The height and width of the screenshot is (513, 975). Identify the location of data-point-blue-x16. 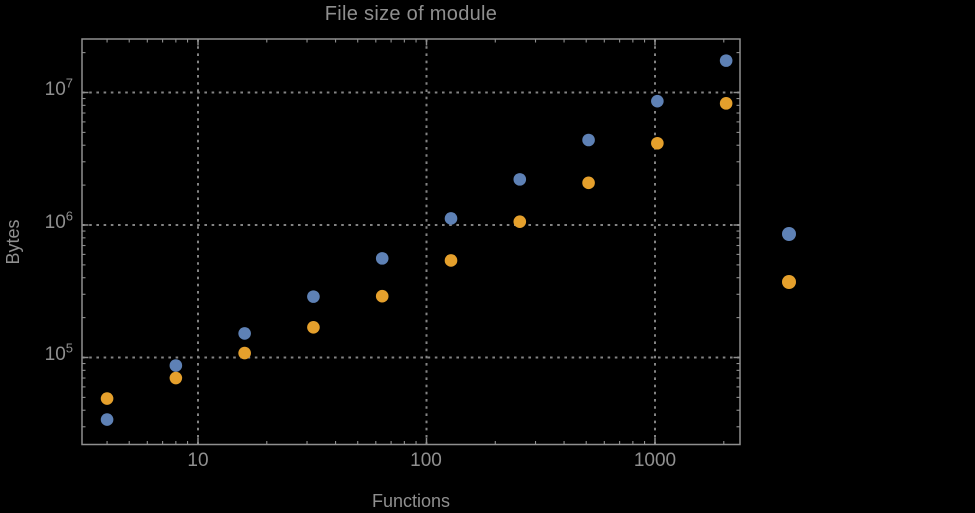
(244, 333).